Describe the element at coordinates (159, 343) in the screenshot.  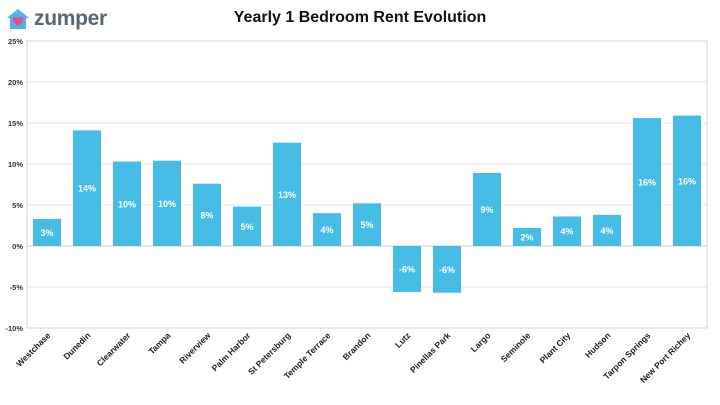
I see `category-label: Tampa` at that location.